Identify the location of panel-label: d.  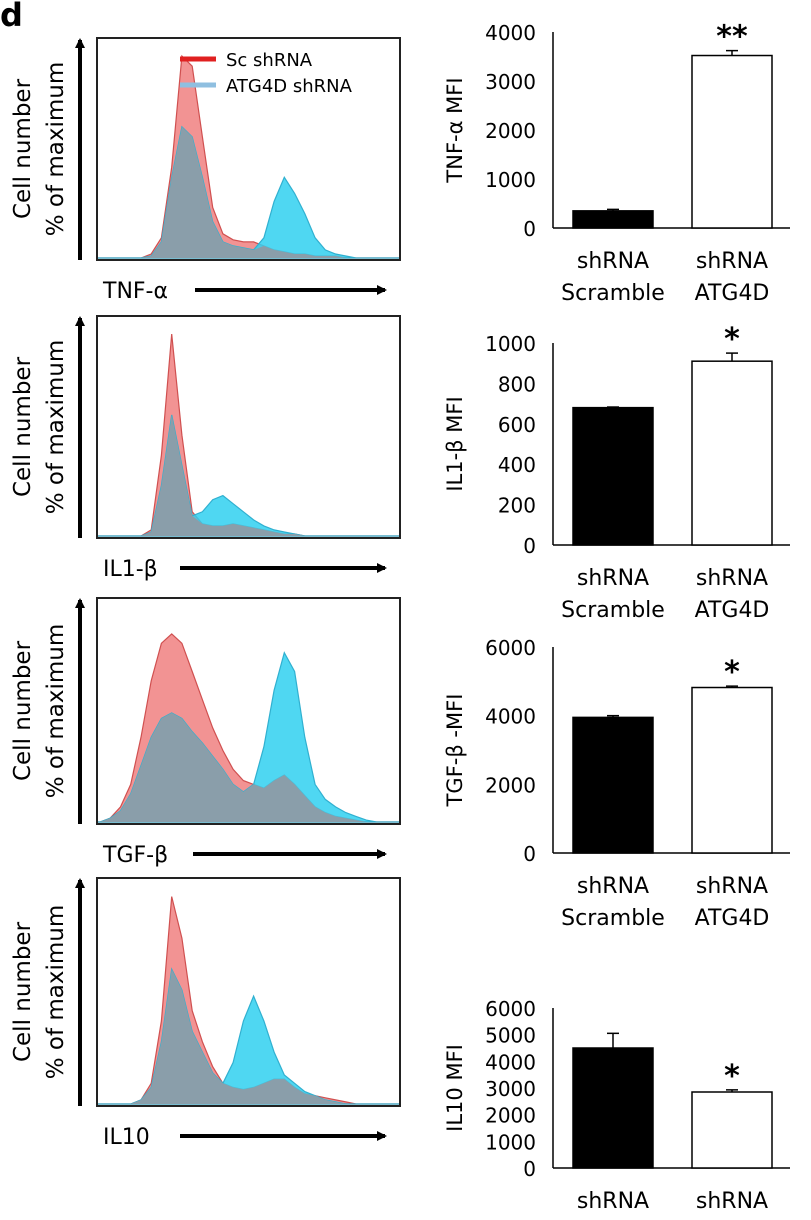
(11, 17).